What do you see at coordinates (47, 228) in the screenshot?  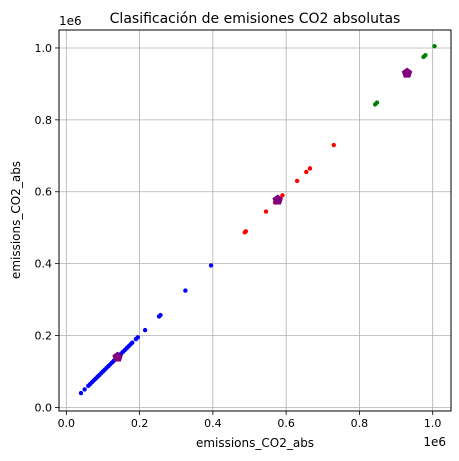 I see `y-axis-ticks: 0.0 0.2 0.4 0.6 0.8 1.0` at bounding box center [47, 228].